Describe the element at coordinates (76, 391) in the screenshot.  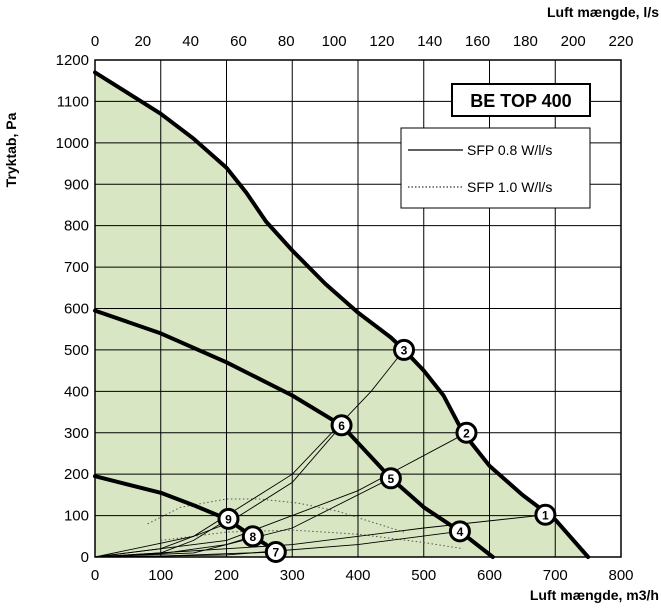
I see `y-tick-label-400: 400` at that location.